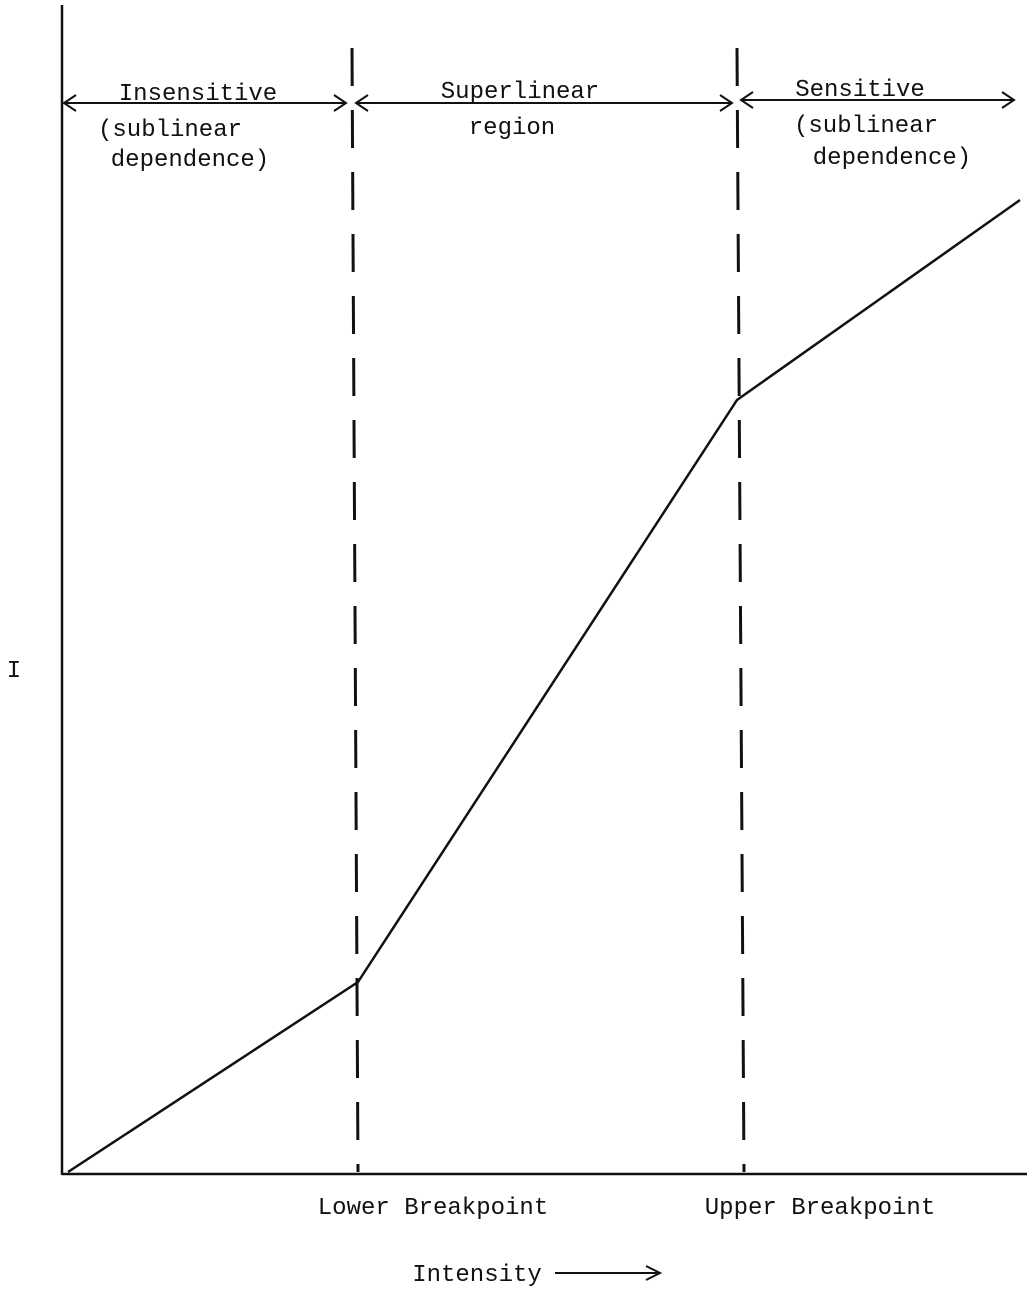 This screenshot has height=1291, width=1027. Describe the element at coordinates (433, 1208) in the screenshot. I see `breakpoint-label: Lower Breakpoint` at that location.